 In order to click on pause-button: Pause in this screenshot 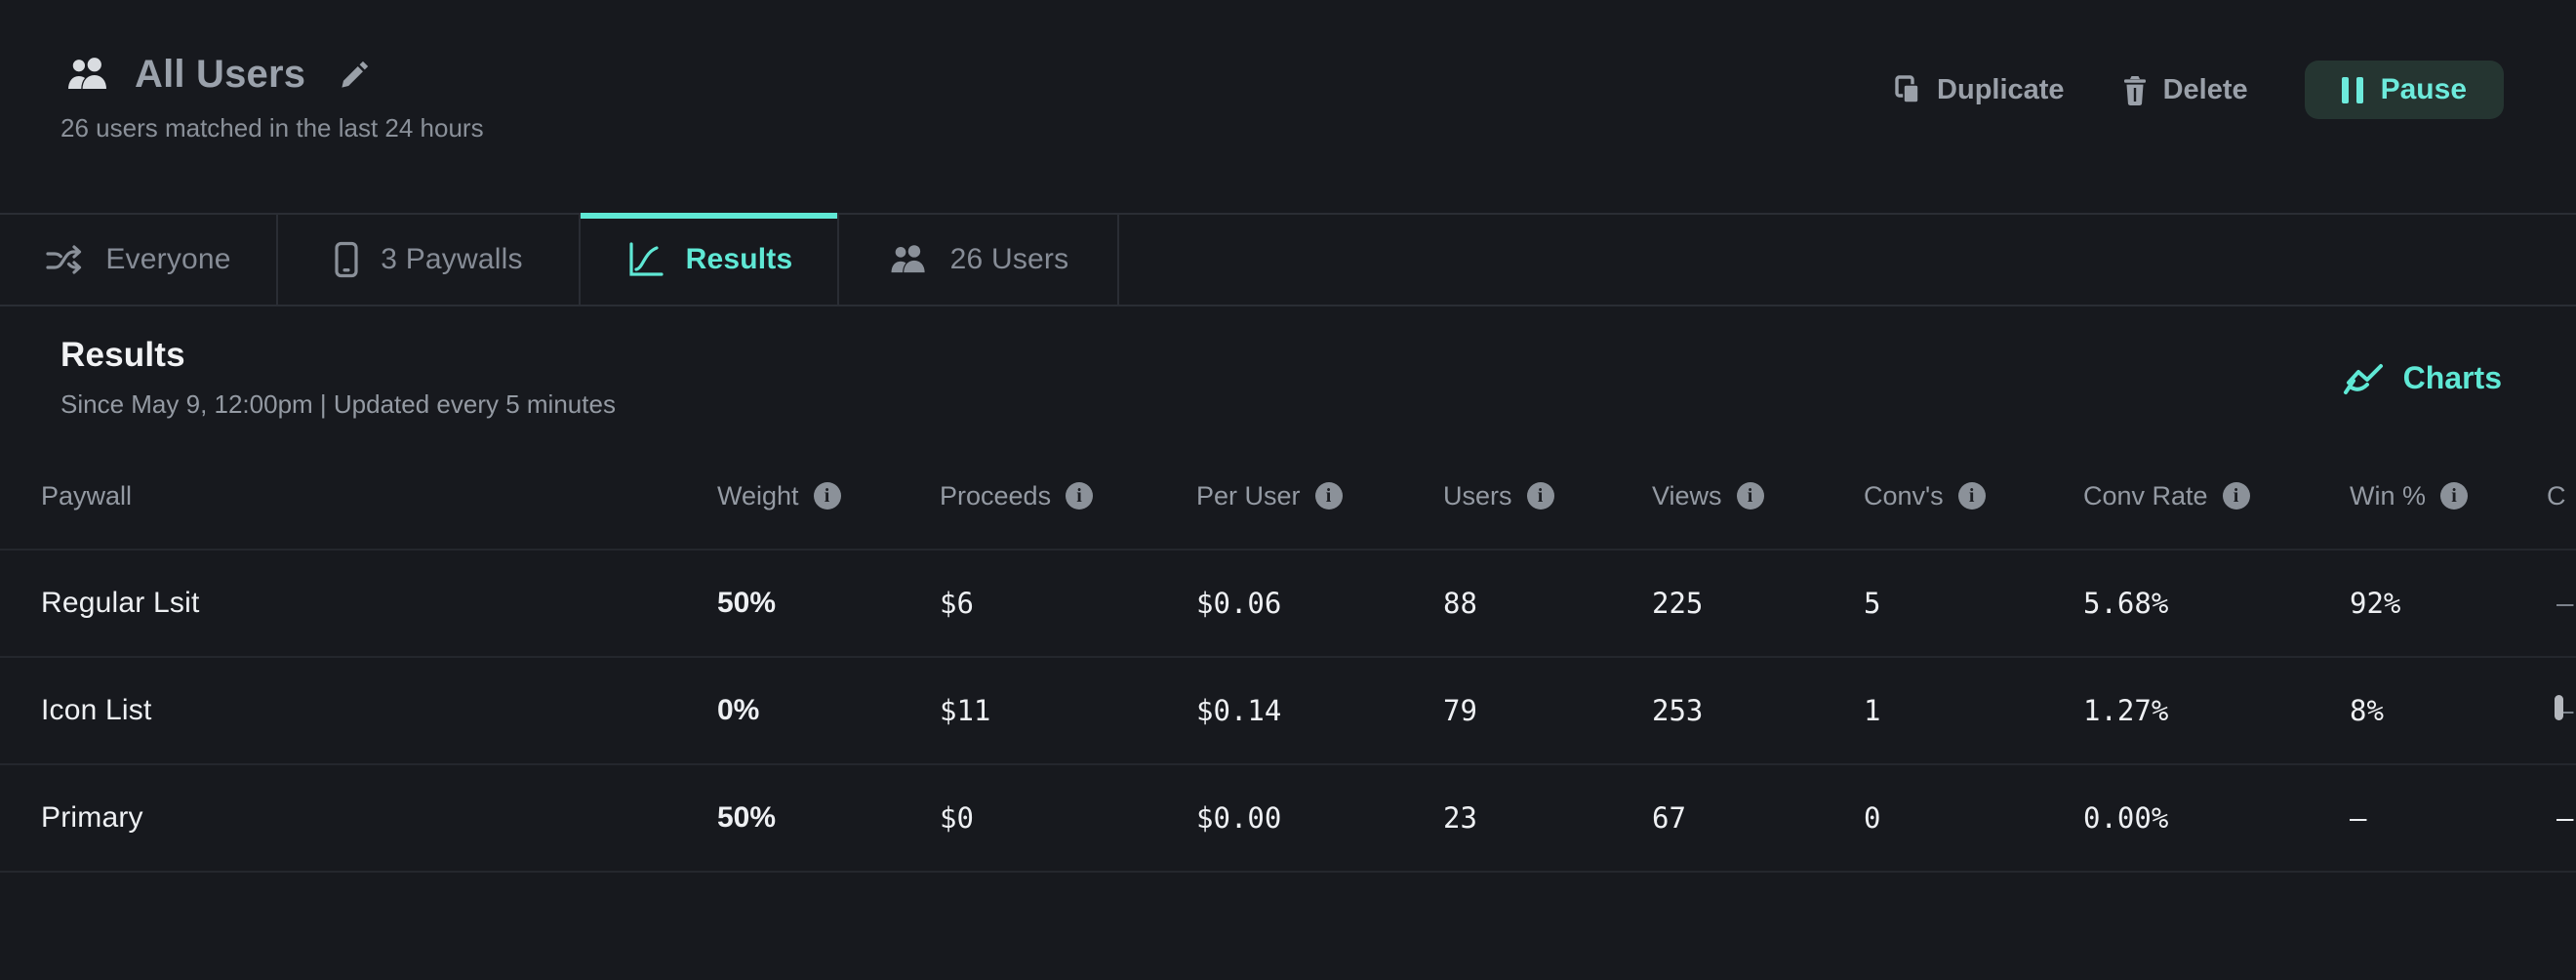, I will do `click(2404, 90)`.